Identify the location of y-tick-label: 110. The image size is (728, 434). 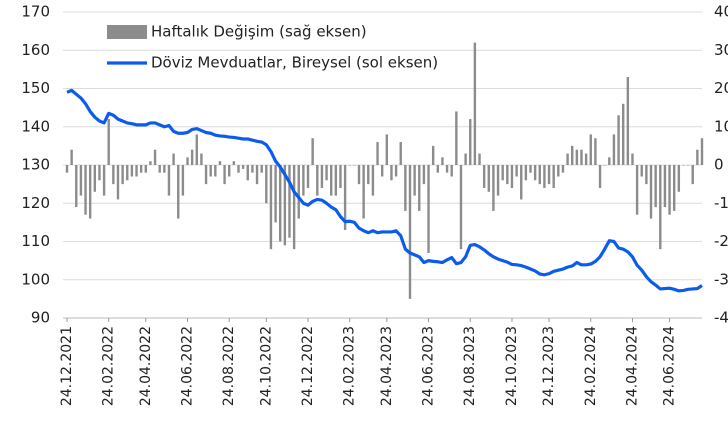
(35, 241).